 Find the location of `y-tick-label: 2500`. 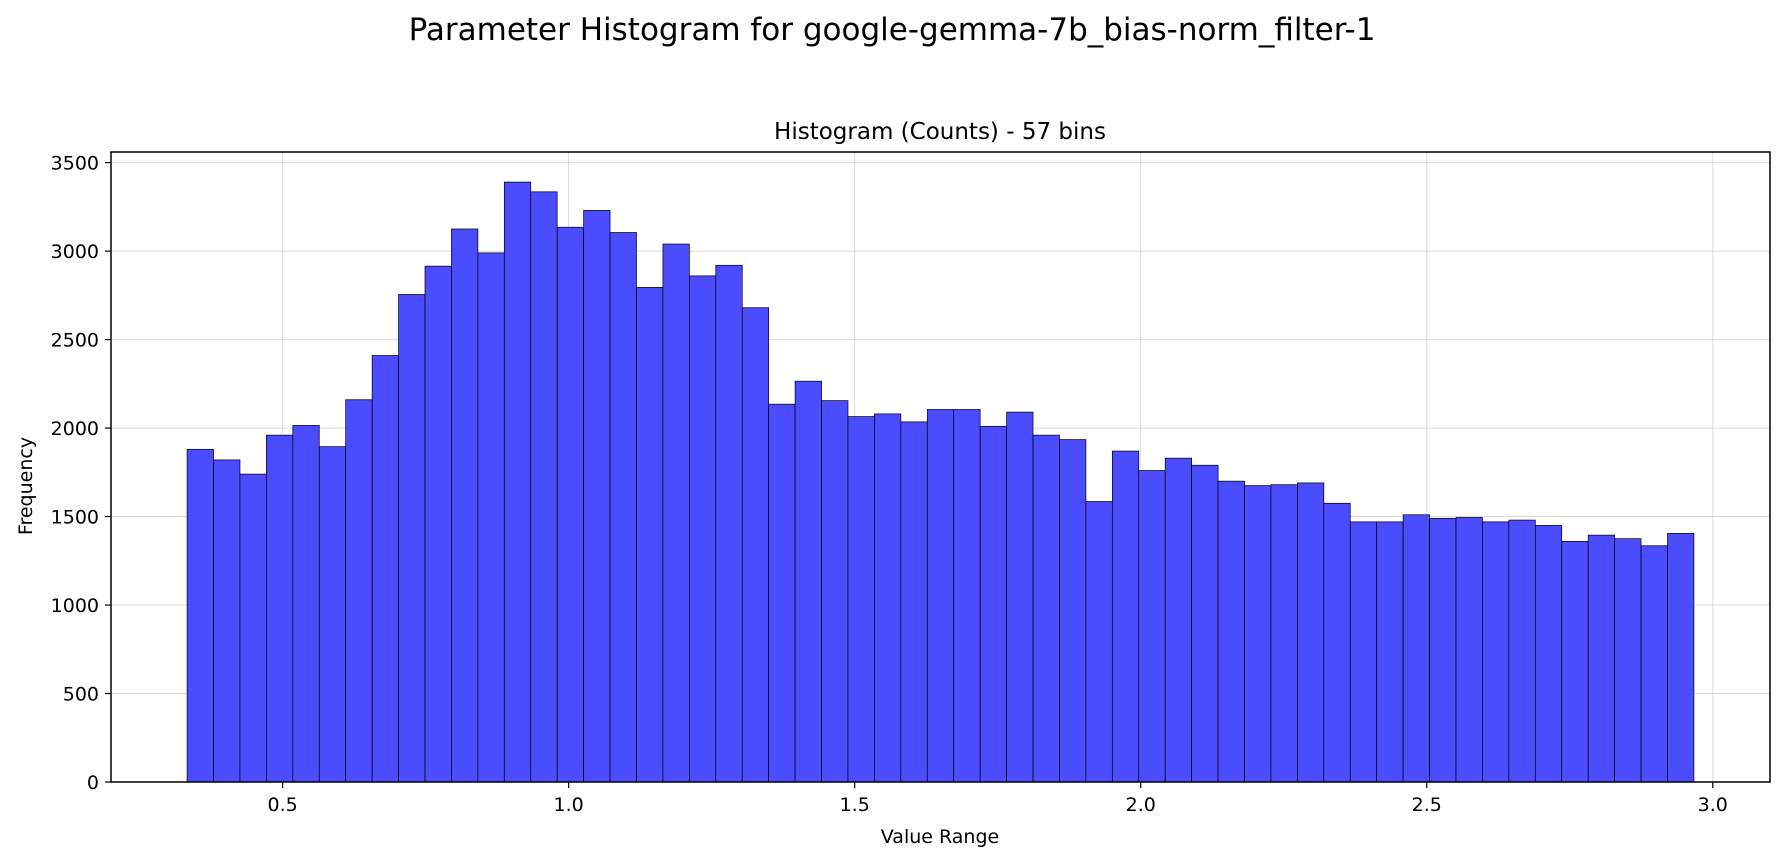

y-tick-label: 2500 is located at coordinates (75, 341).